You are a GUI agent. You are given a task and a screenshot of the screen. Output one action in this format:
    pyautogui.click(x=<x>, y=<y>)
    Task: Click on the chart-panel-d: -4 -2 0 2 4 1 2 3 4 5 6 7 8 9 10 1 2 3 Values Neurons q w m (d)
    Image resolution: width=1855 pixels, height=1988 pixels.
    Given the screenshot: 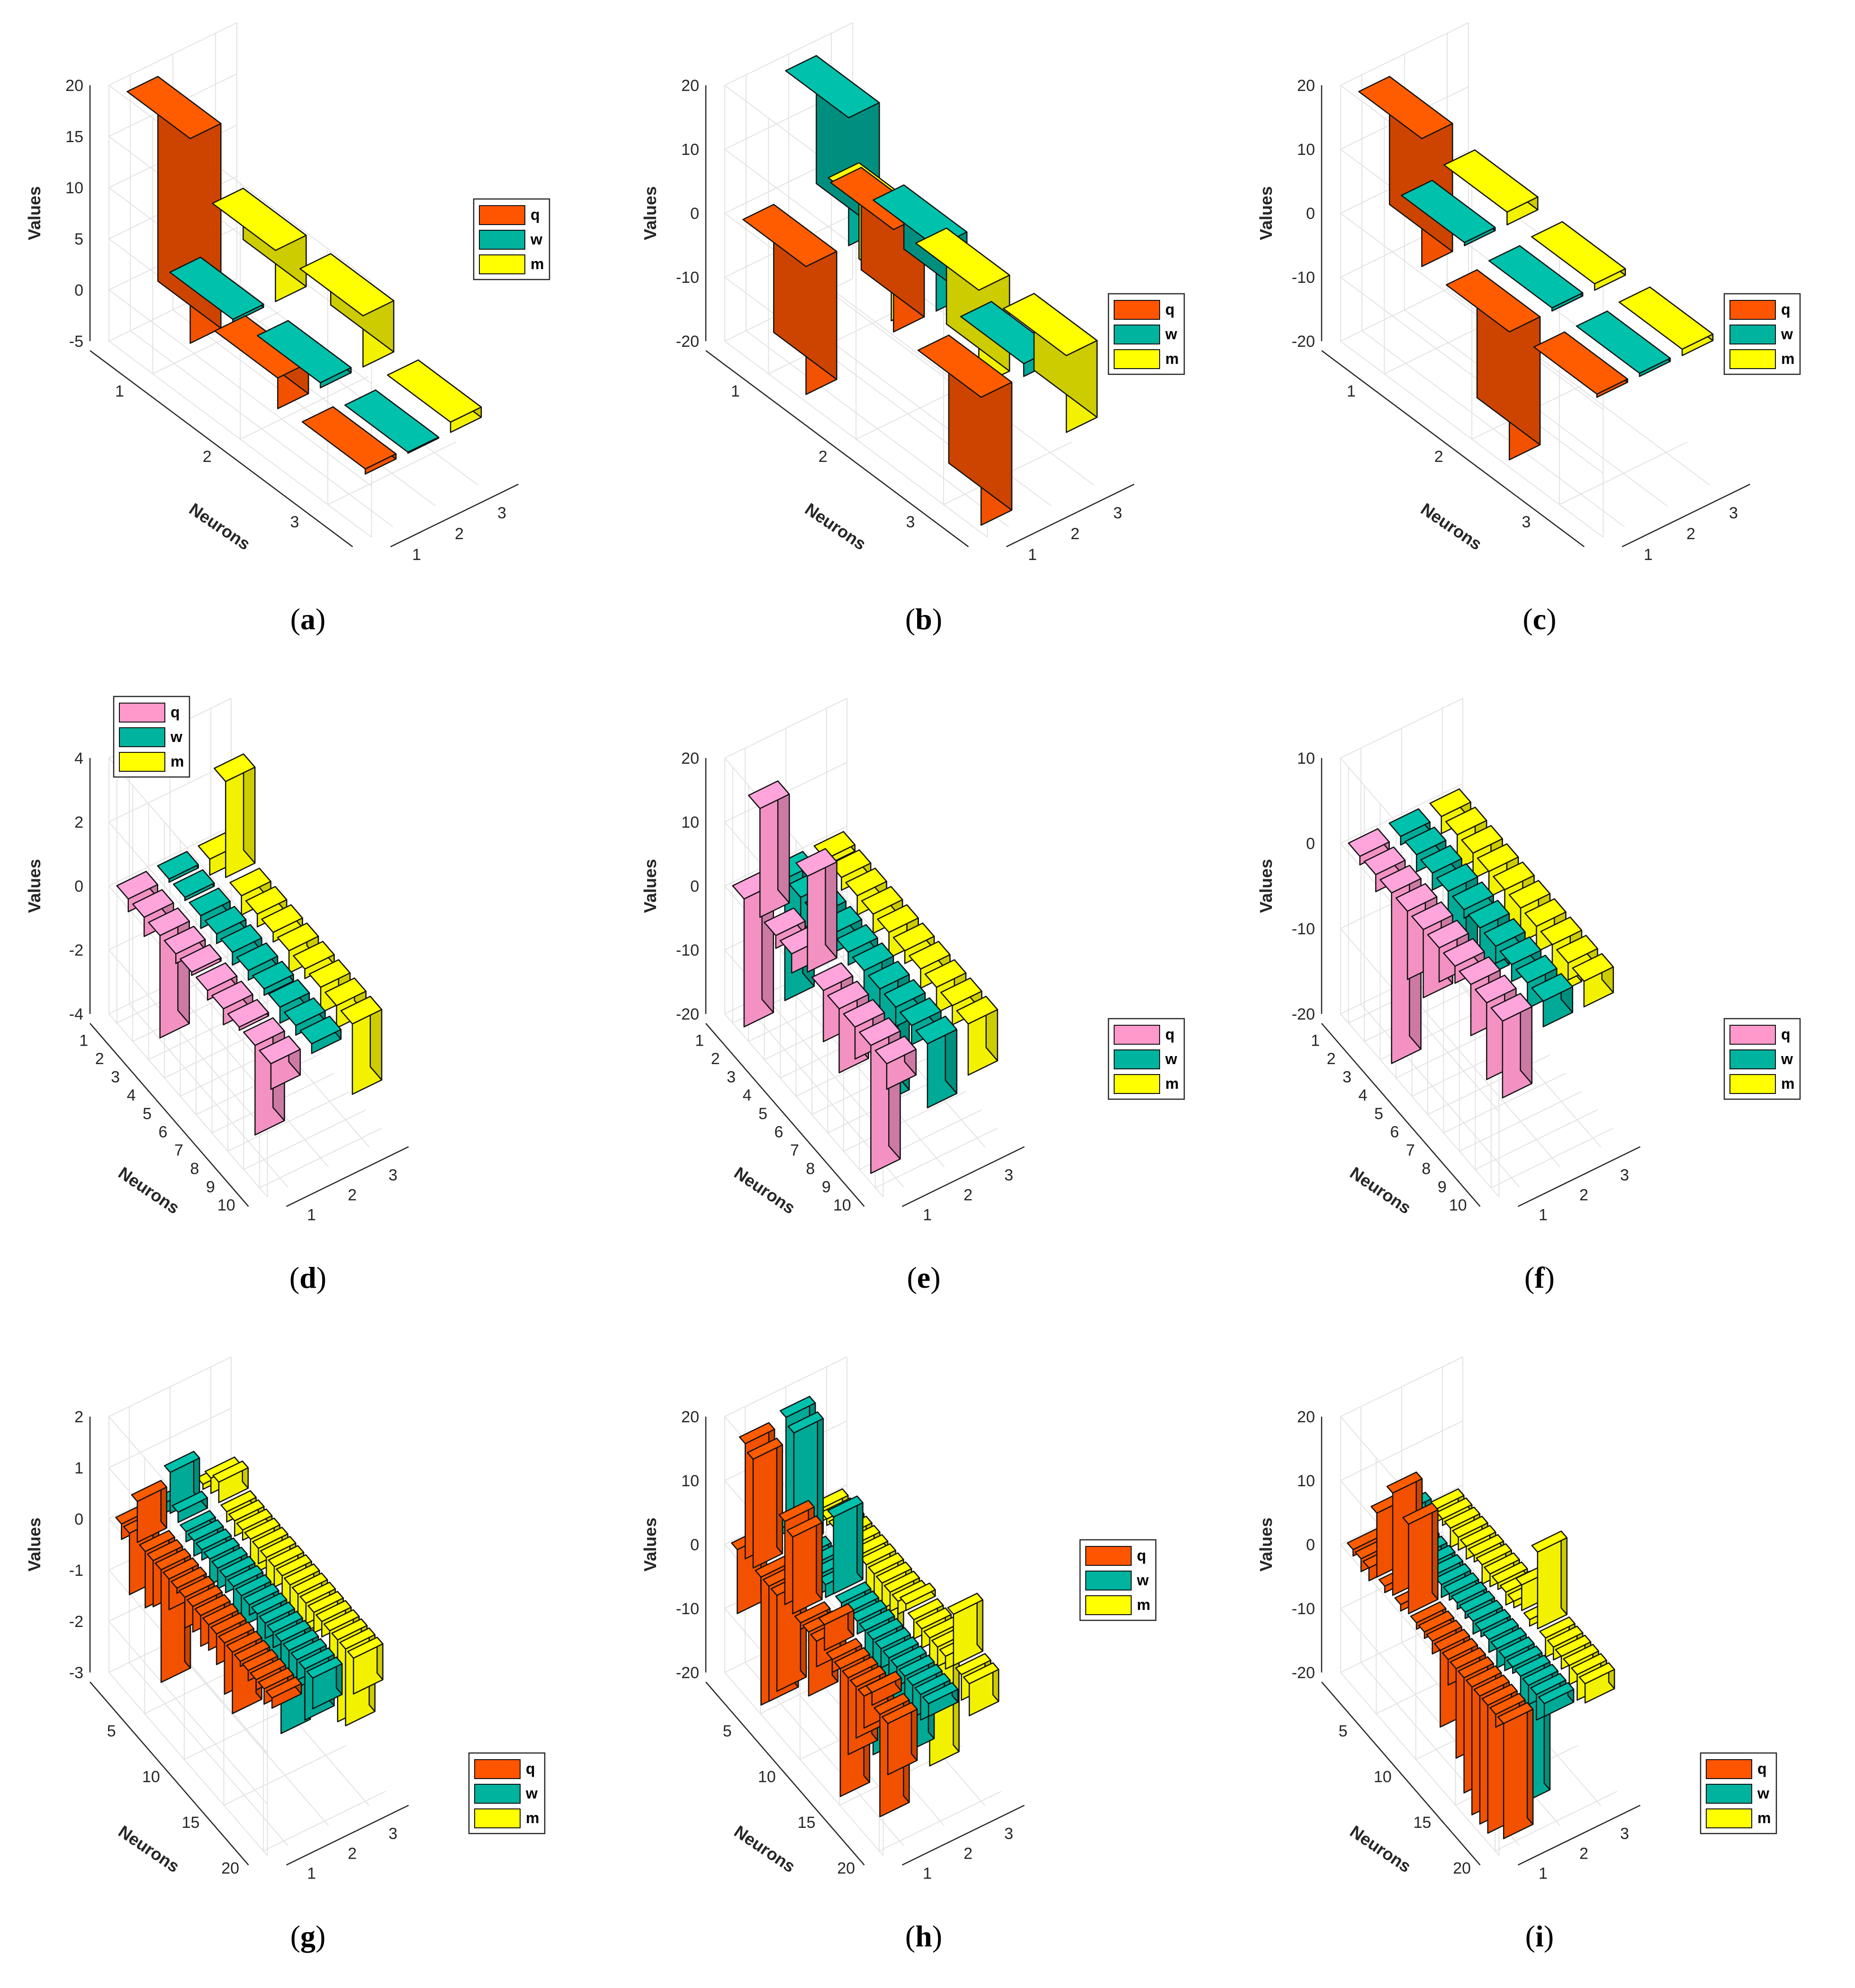 What is the action you would take?
    pyautogui.click(x=308, y=985)
    